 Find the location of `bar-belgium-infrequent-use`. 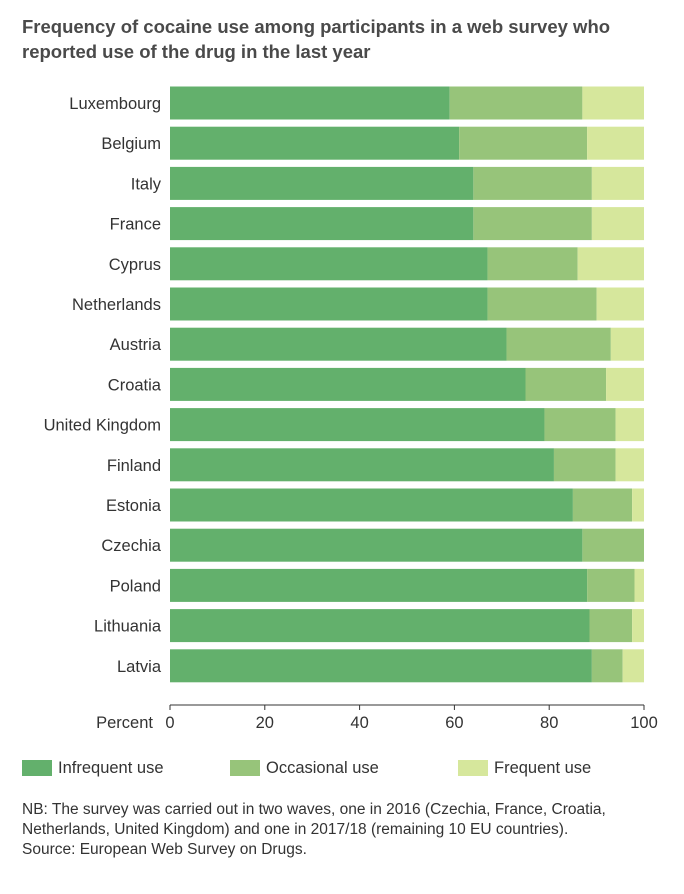

bar-belgium-infrequent-use is located at coordinates (315, 143).